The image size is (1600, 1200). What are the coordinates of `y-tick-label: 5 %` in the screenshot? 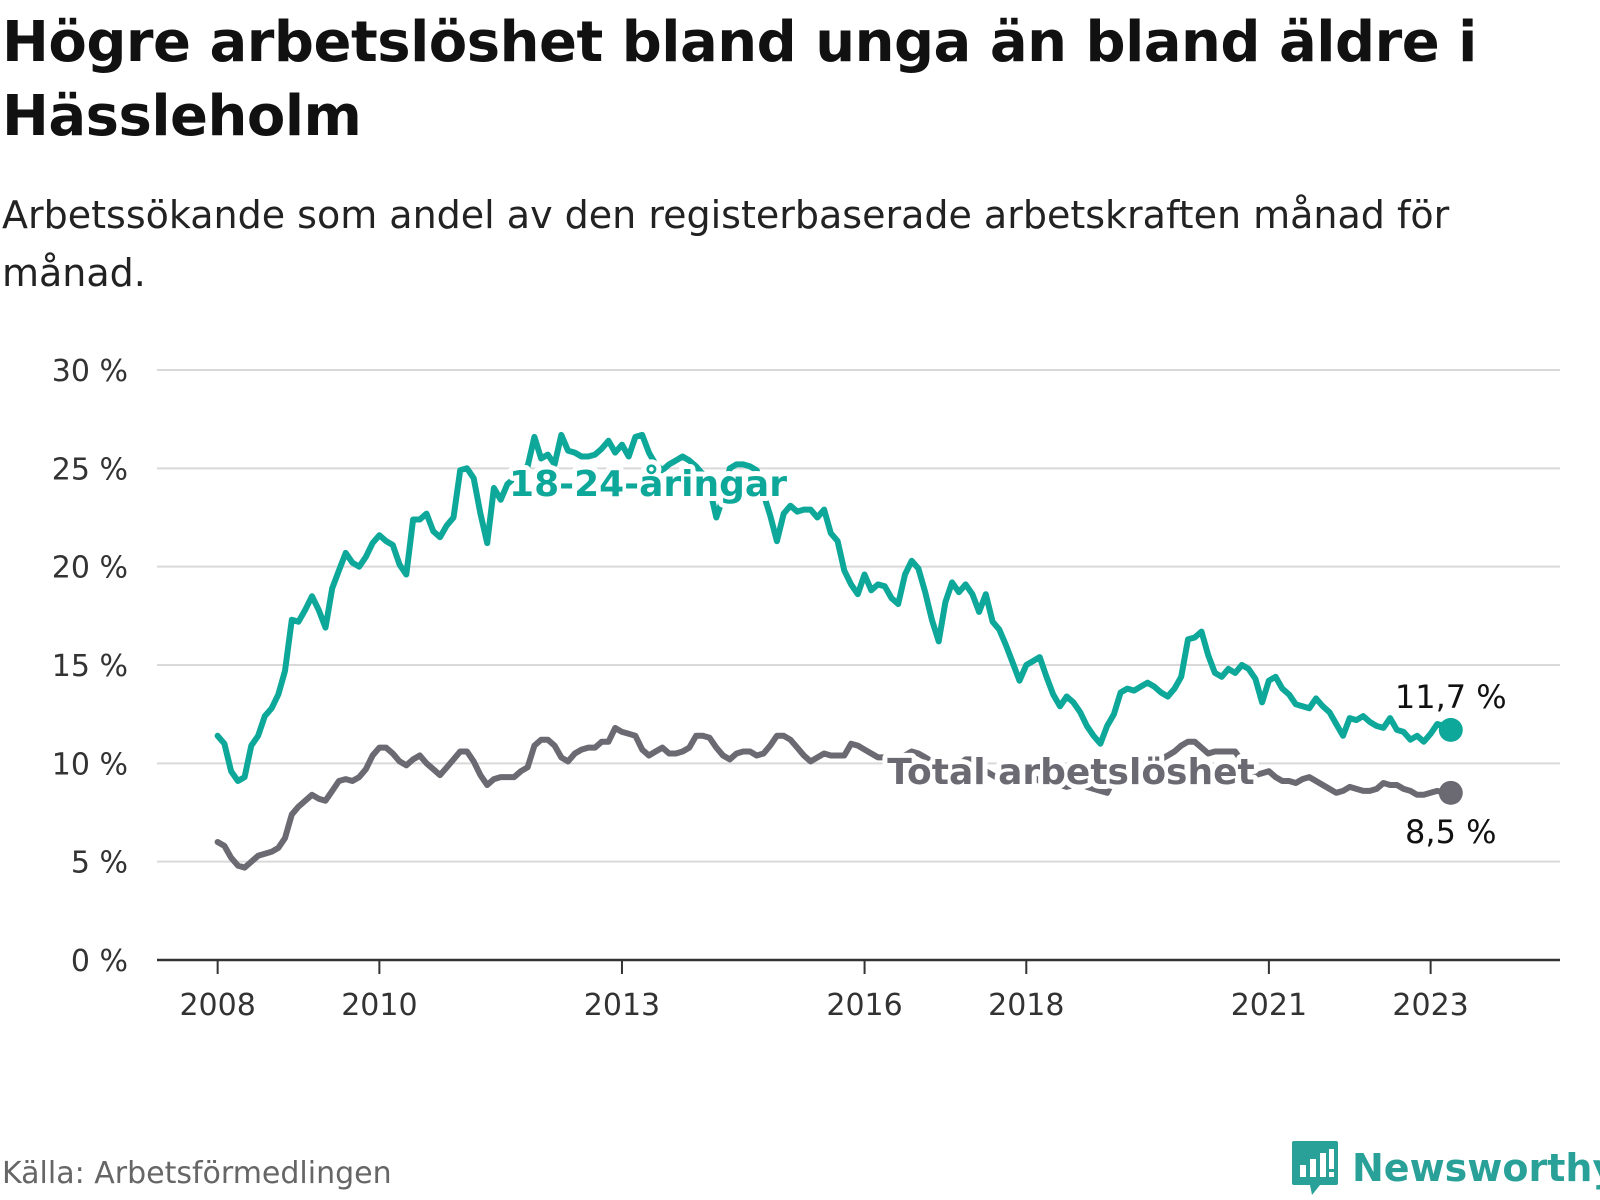 It's located at (99, 863).